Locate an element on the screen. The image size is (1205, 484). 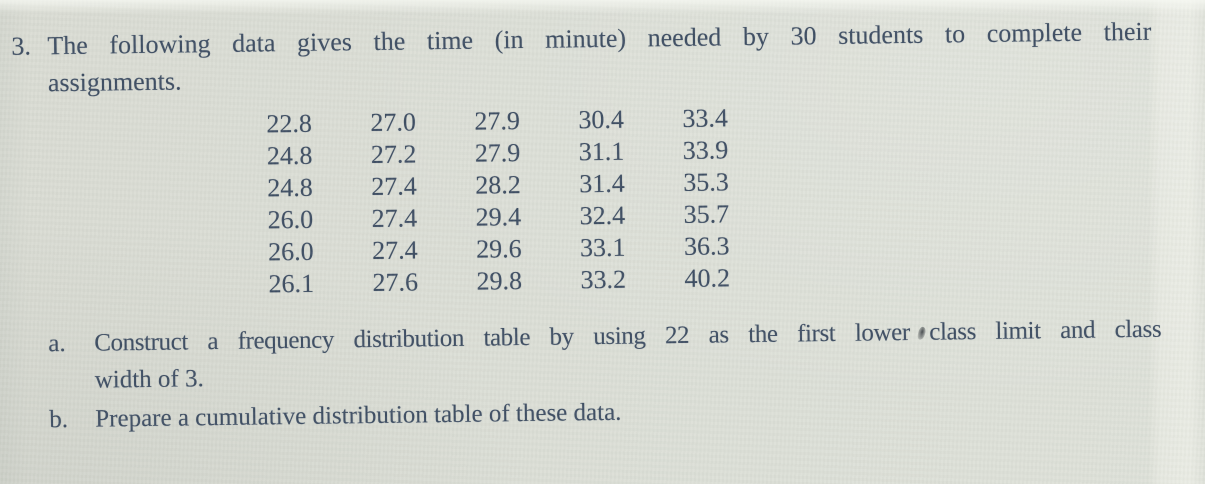
data-cell: 35.7 is located at coordinates (706, 214).